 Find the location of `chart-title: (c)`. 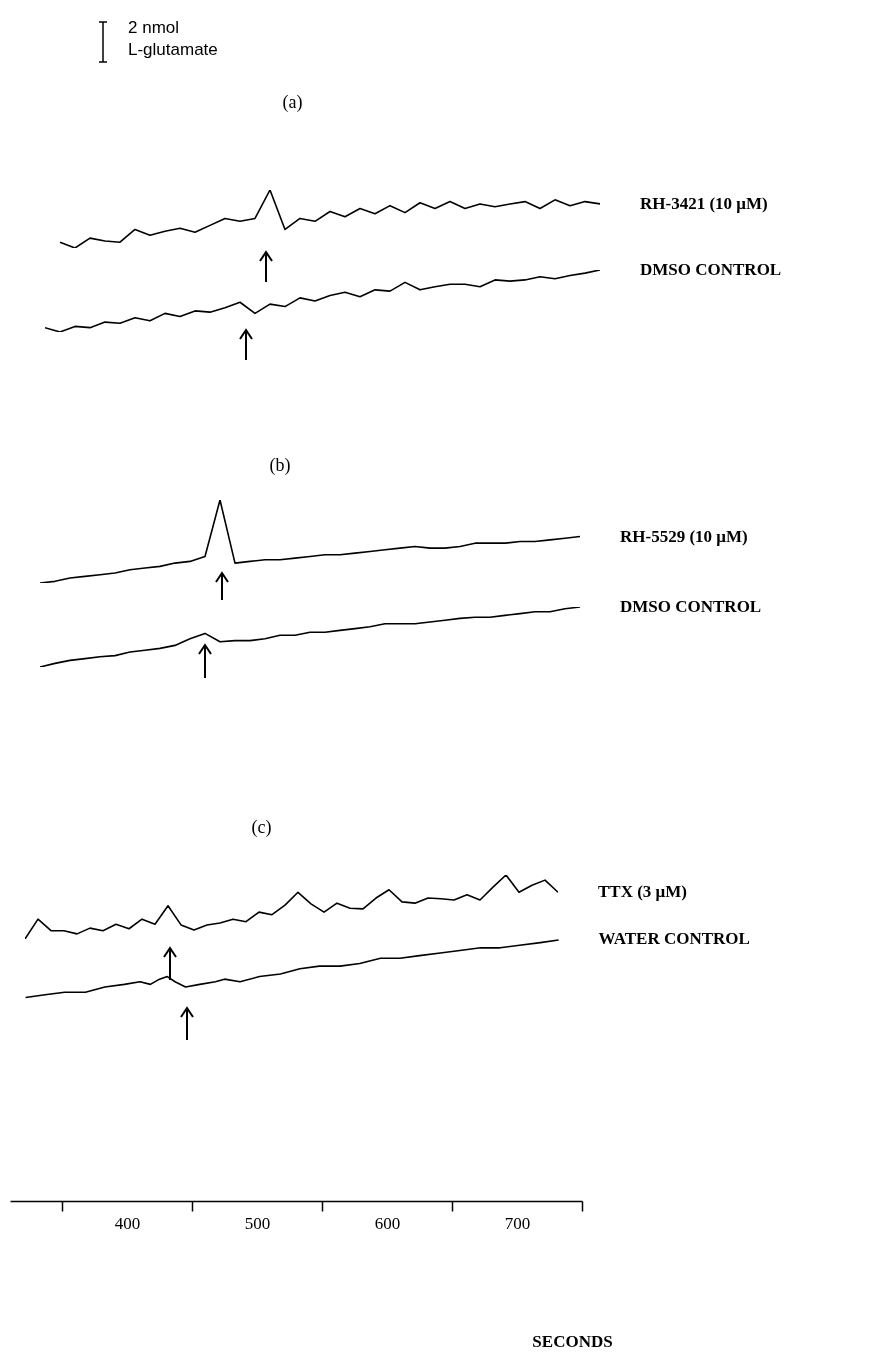

chart-title: (c) is located at coordinates (261, 827).